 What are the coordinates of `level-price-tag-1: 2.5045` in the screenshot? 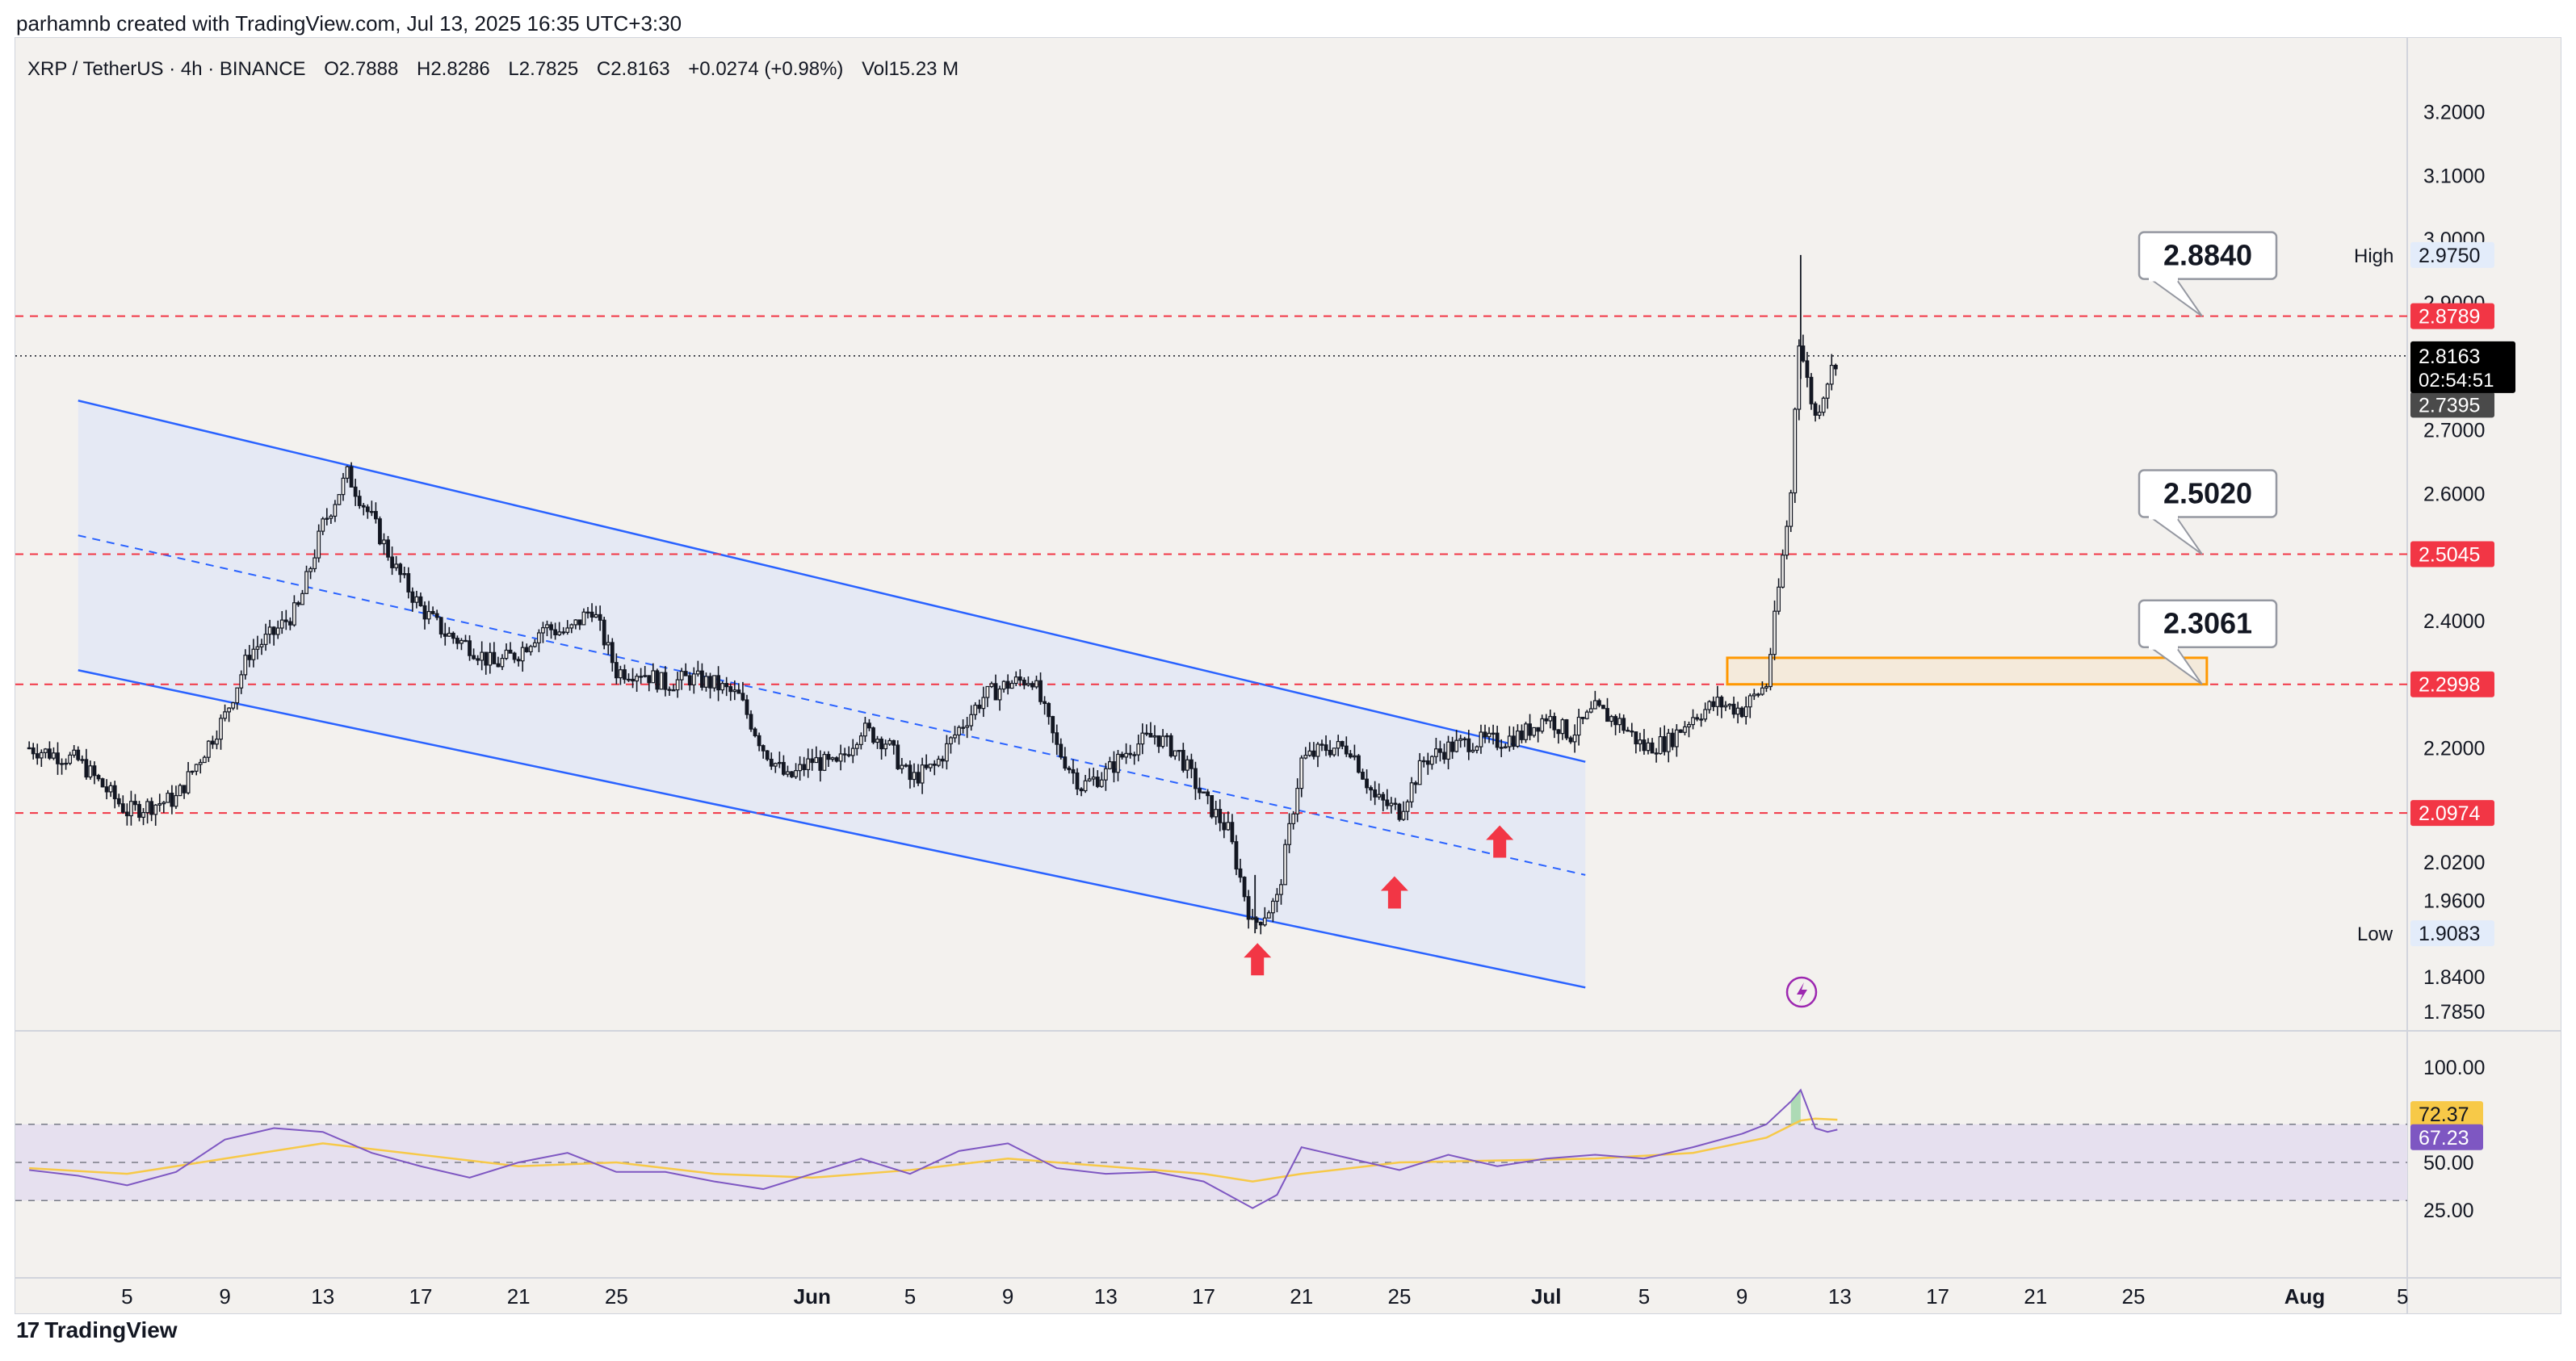 It's located at (2452, 554).